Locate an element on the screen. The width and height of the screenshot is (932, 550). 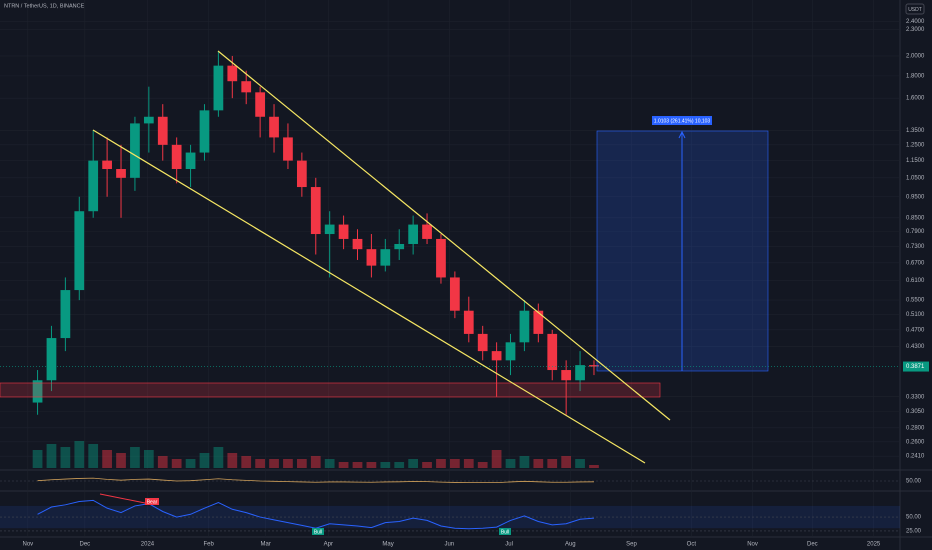
arrow-head is located at coordinates (682, 134).